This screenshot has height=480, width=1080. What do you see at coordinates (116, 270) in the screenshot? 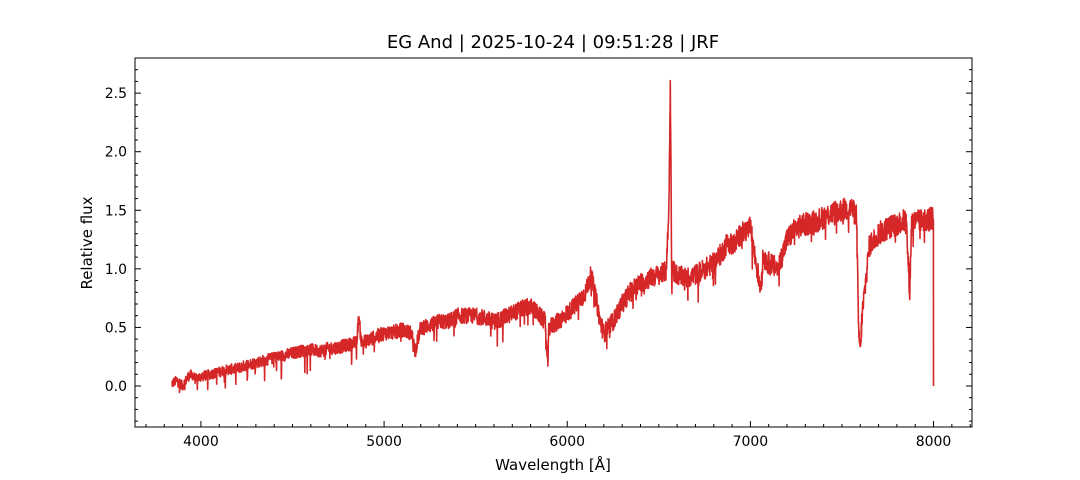
I see `y-tick-label: 1.0` at bounding box center [116, 270].